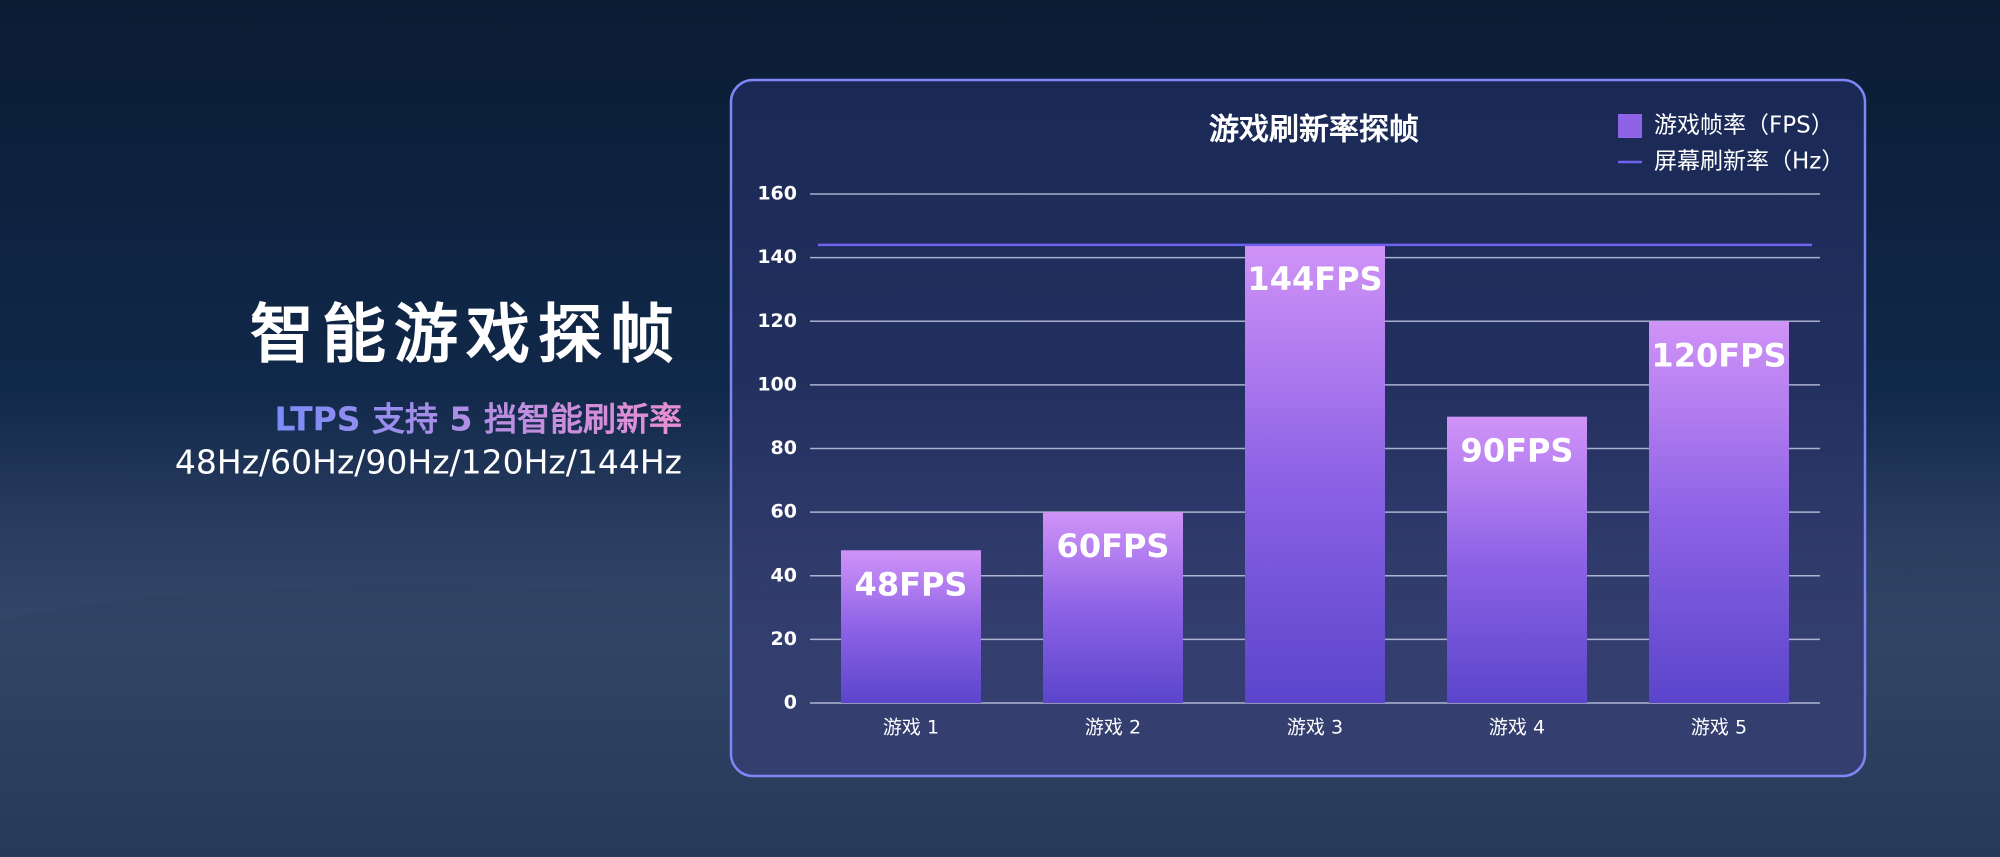 This screenshot has width=2000, height=857. Describe the element at coordinates (466, 336) in the screenshot. I see `heading: 智能游戏探帧` at that location.